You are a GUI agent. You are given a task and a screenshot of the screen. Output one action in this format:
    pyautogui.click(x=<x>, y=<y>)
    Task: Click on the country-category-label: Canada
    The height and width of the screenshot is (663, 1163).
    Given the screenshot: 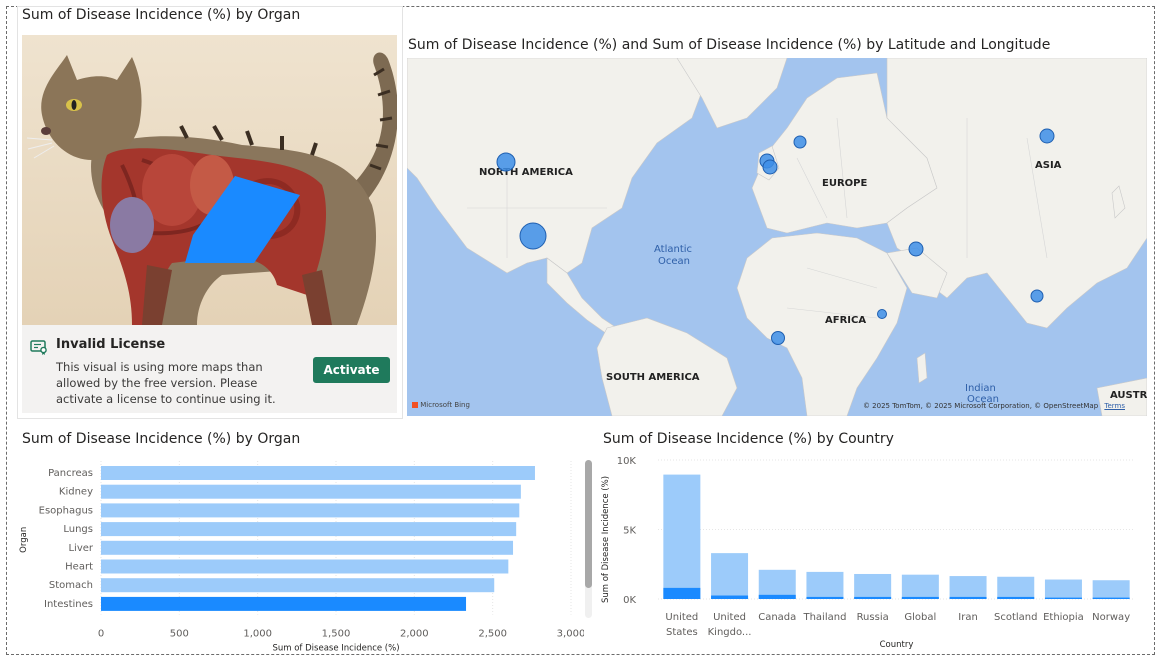 What is the action you would take?
    pyautogui.click(x=777, y=617)
    